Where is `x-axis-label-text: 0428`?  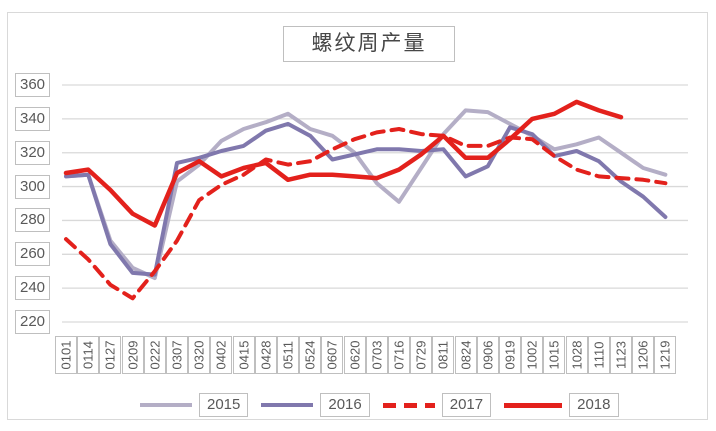 x-axis-label-text: 0428 is located at coordinates (266, 355).